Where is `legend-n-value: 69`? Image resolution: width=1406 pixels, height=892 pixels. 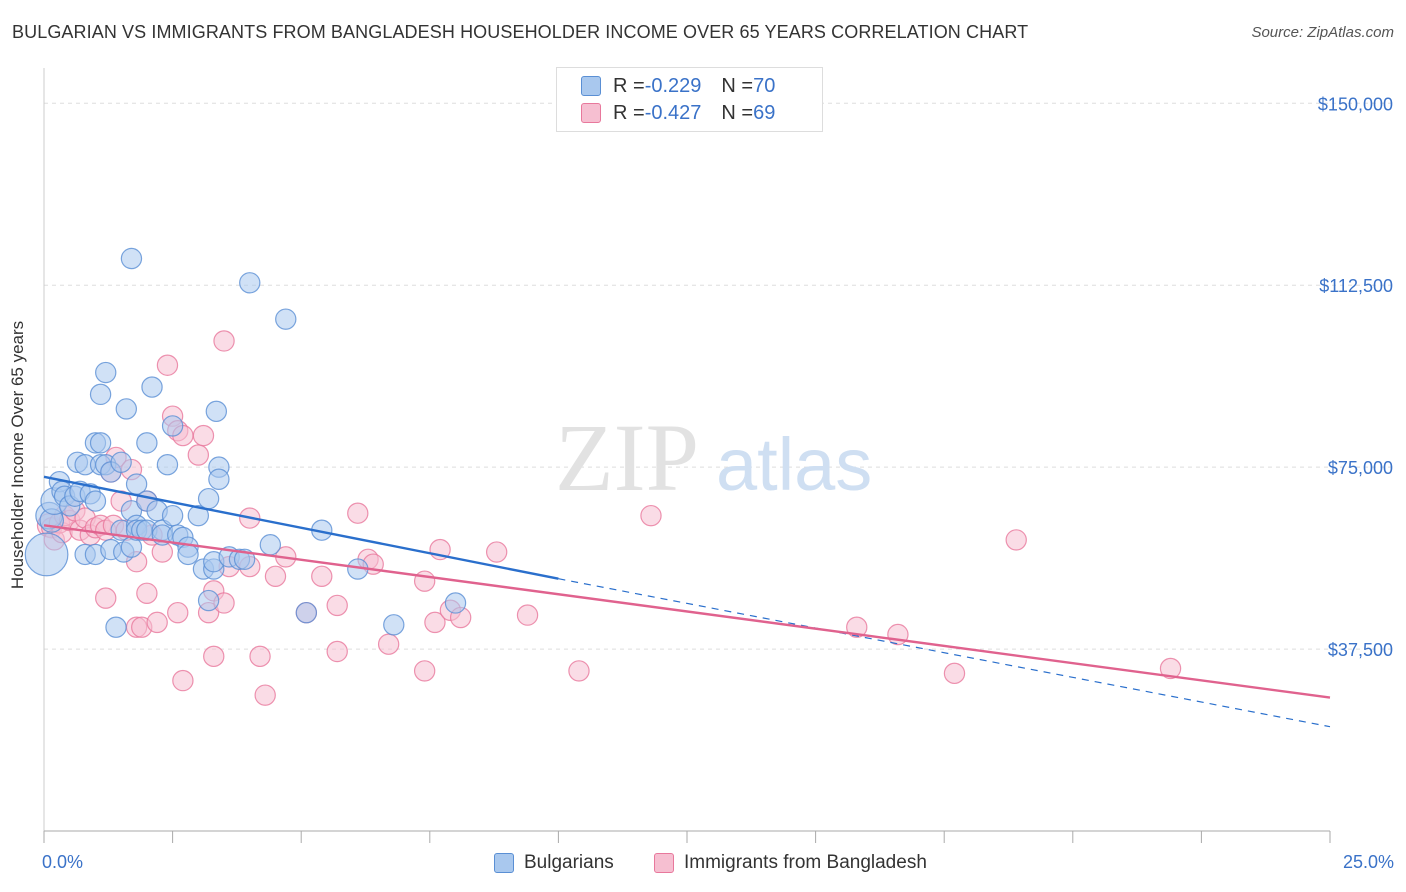 legend-n-value: 69 is located at coordinates (764, 112).